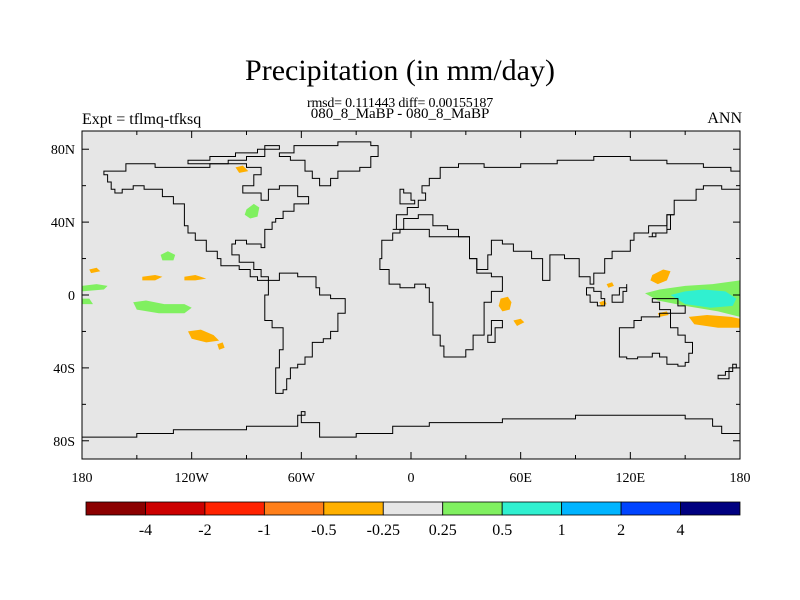 This screenshot has height=600, width=800. Describe the element at coordinates (204, 336) in the screenshot. I see `anomaly-southeast-pacific-dry` at that location.